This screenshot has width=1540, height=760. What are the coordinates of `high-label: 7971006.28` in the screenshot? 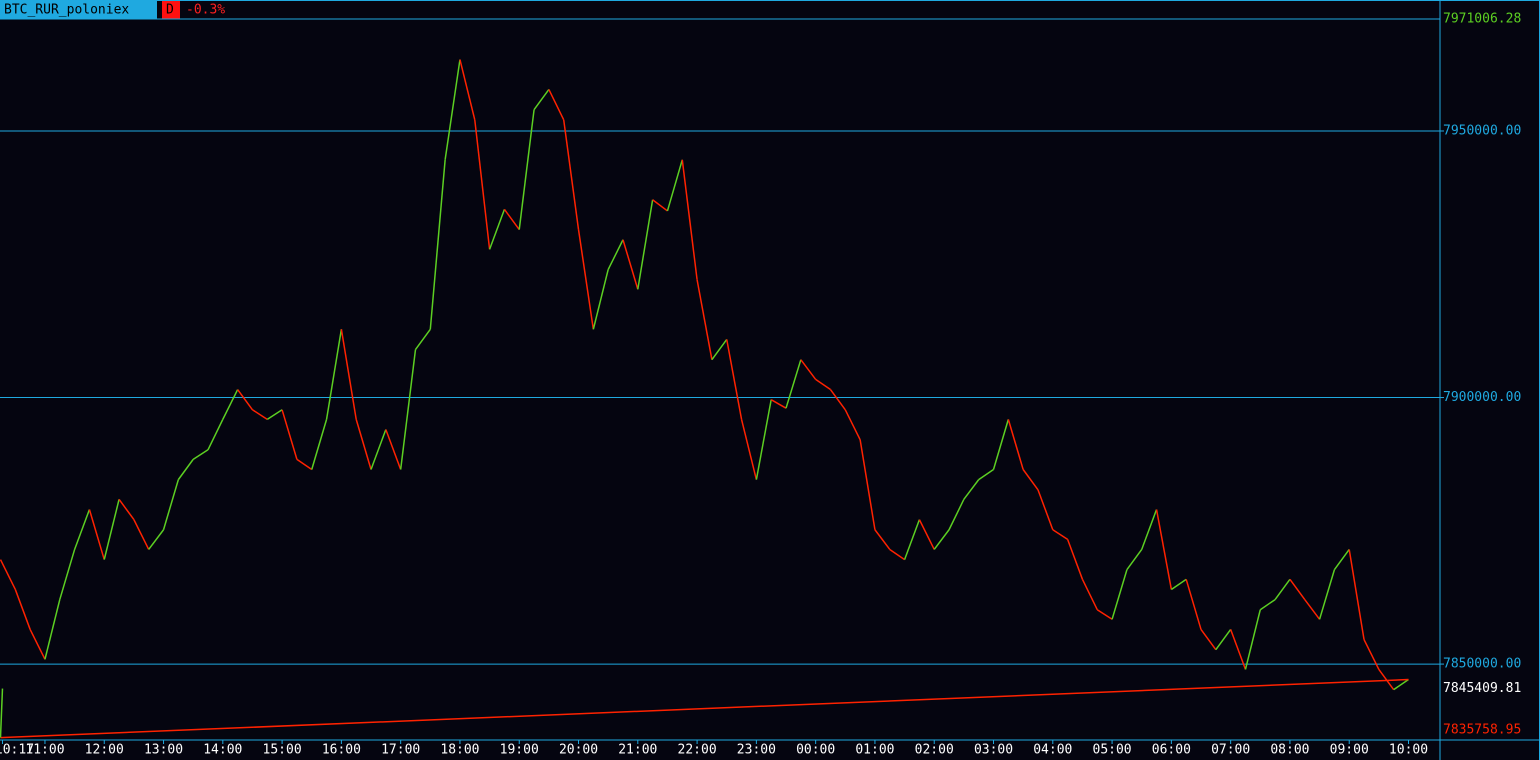 It's located at (1482, 19).